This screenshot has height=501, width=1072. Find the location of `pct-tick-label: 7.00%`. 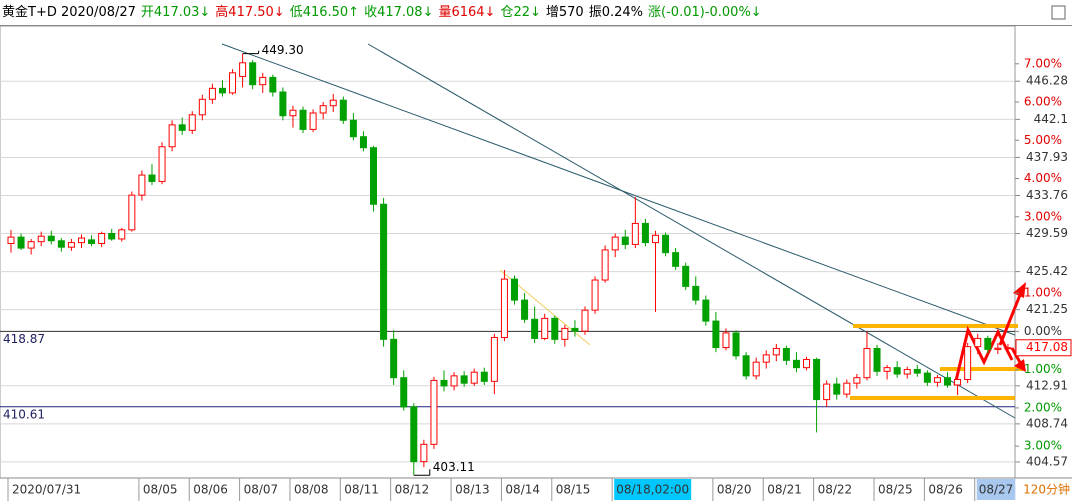

pct-tick-label: 7.00% is located at coordinates (1043, 63).